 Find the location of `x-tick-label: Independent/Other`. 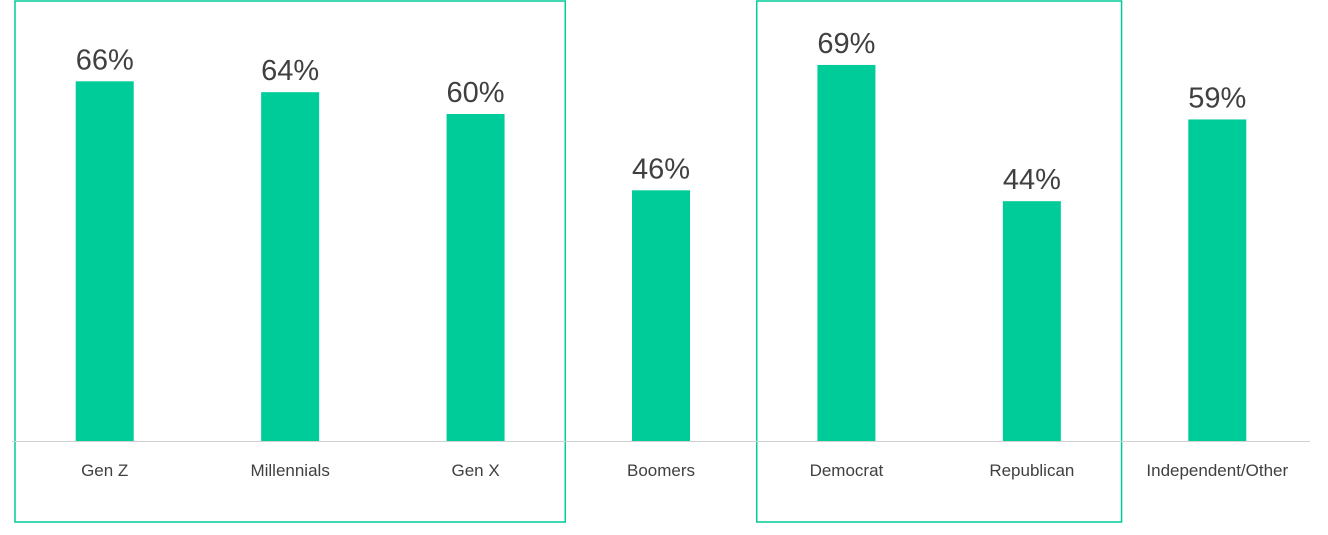

x-tick-label: Independent/Other is located at coordinates (1217, 470).